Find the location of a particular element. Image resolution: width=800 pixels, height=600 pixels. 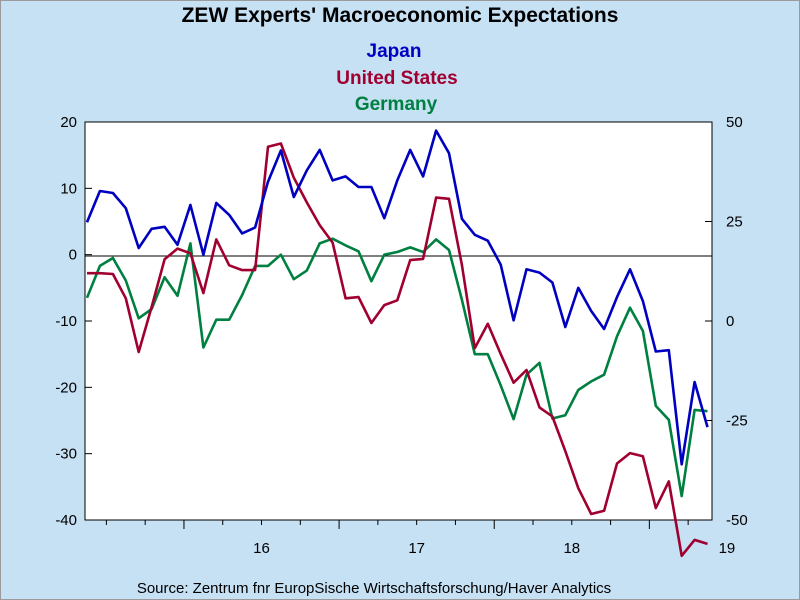

legend-germany: Germany is located at coordinates (396, 104).